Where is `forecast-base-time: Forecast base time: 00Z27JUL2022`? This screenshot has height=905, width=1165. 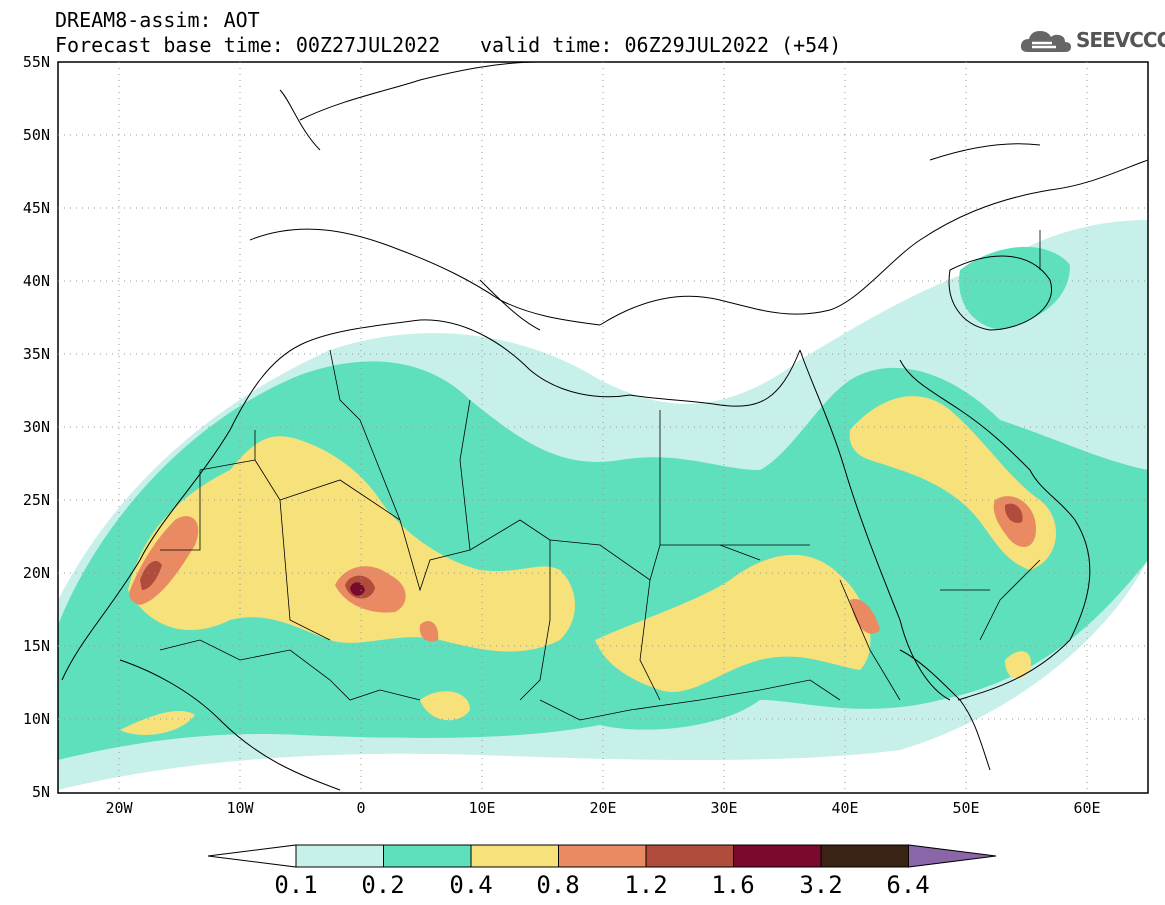 forecast-base-time: Forecast base time: 00Z27JUL2022 is located at coordinates (248, 45).